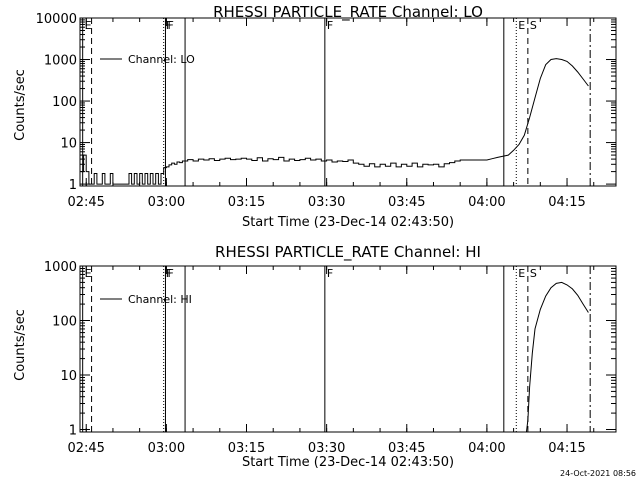  What do you see at coordinates (64, 102) in the screenshot?
I see `lo-y-tick-label: 100` at bounding box center [64, 102].